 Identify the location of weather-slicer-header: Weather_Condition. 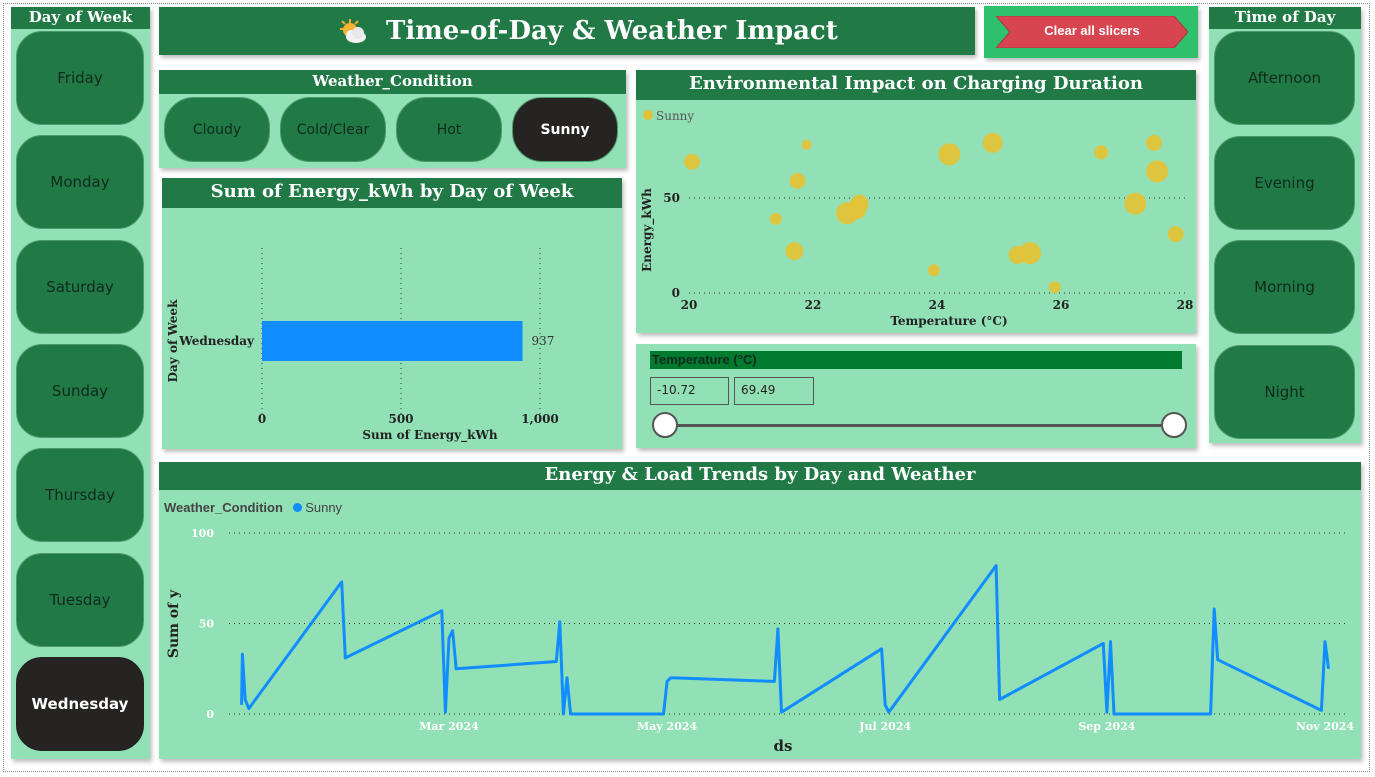
(392, 82).